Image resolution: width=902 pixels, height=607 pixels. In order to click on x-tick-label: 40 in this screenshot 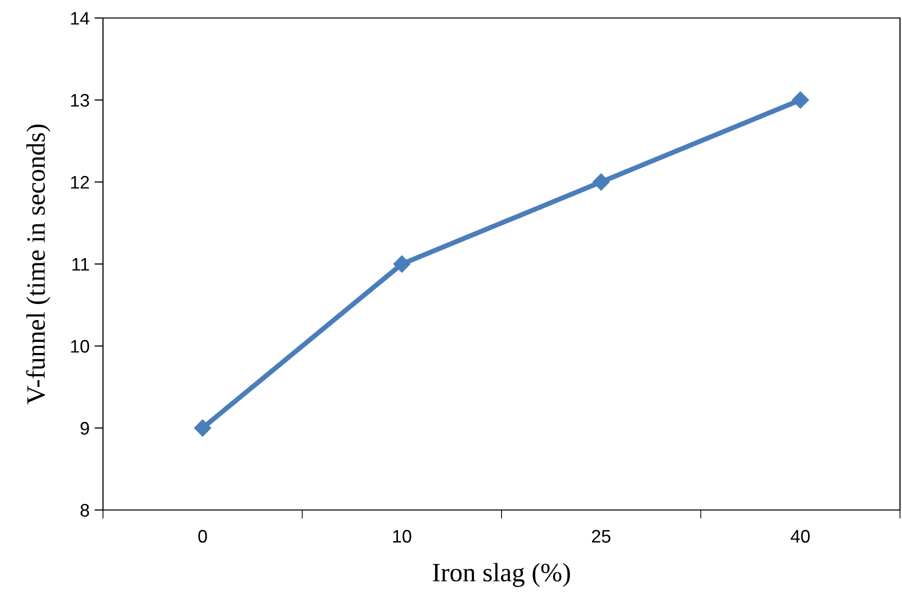, I will do `click(800, 536)`.